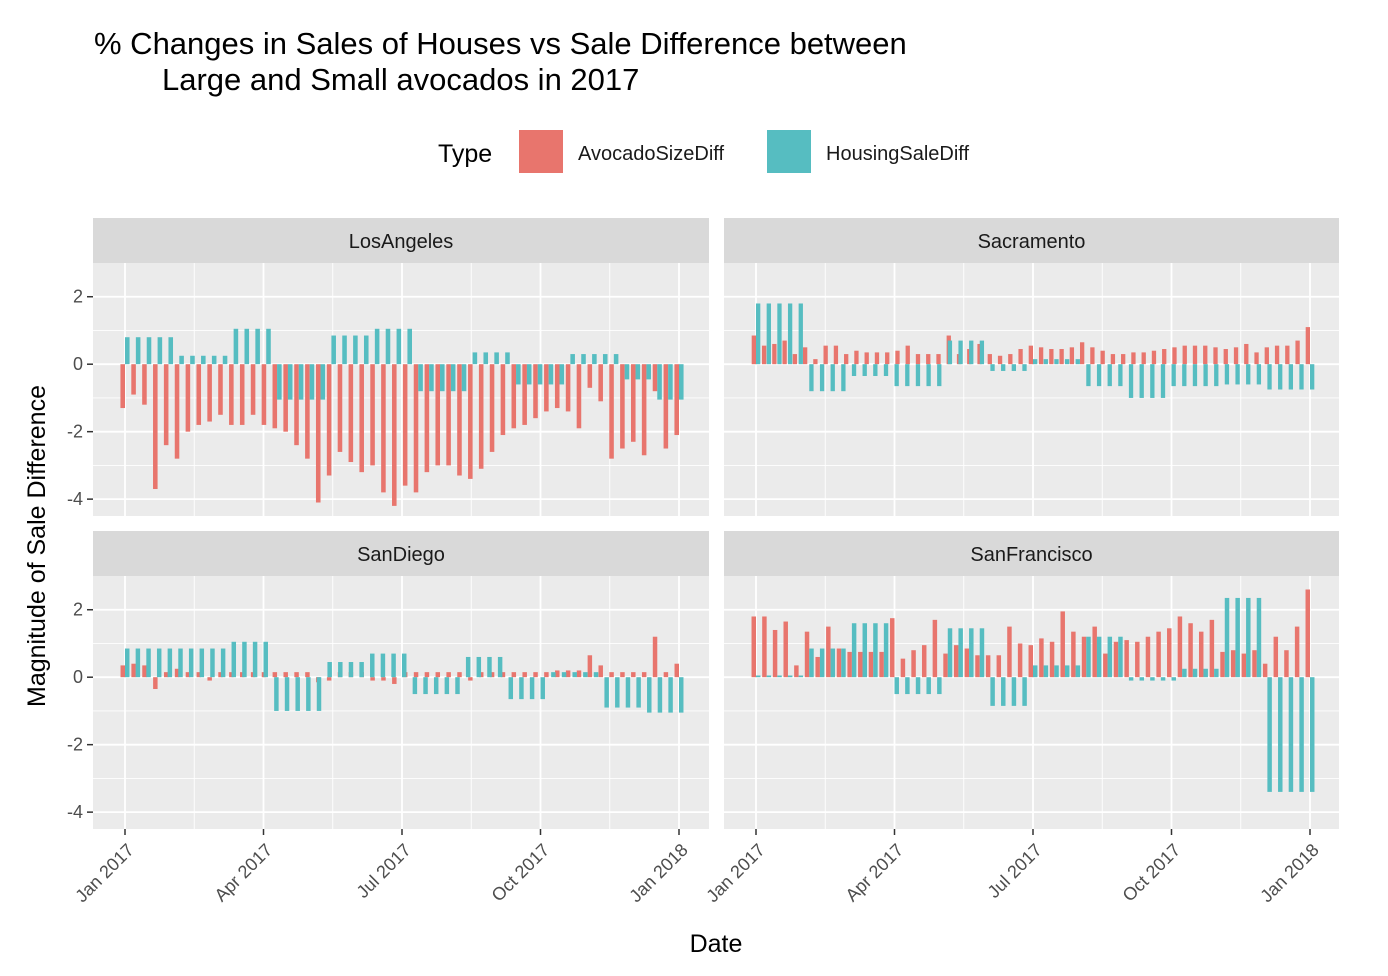 Image resolution: width=1388 pixels, height=976 pixels. I want to click on legend-label-avocado: AvocadoSizeDiff, so click(651, 154).